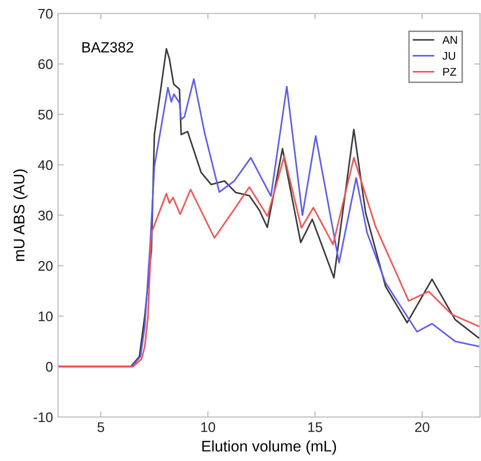  Describe the element at coordinates (45, 215) in the screenshot. I see `y-tick-label: 30` at that location.